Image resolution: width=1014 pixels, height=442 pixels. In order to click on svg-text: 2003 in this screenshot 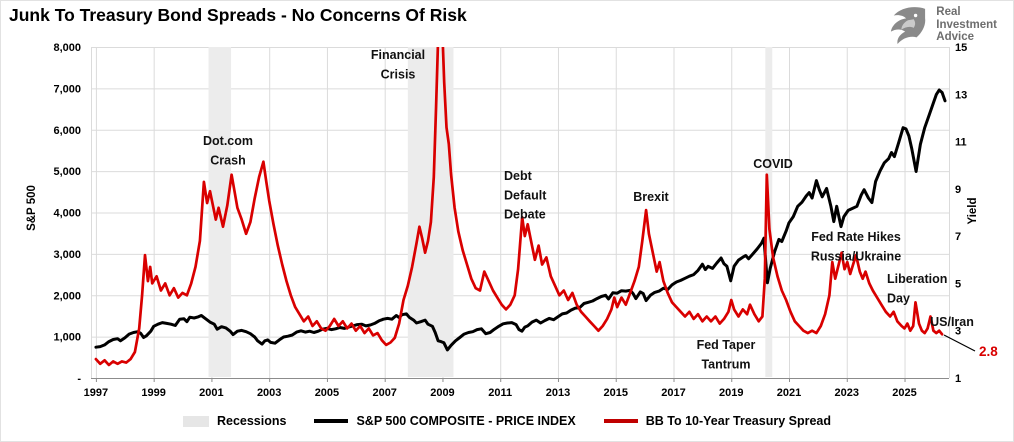, I will do `click(269, 393)`.